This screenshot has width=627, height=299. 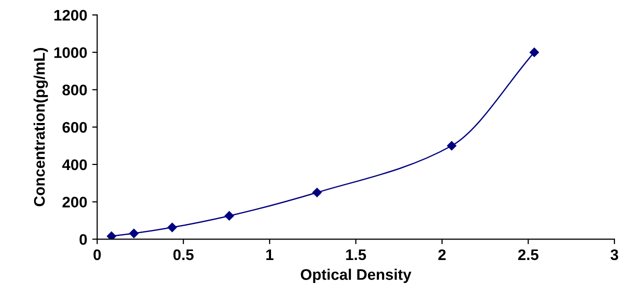 I want to click on y-tick-label: 0, so click(x=83, y=239).